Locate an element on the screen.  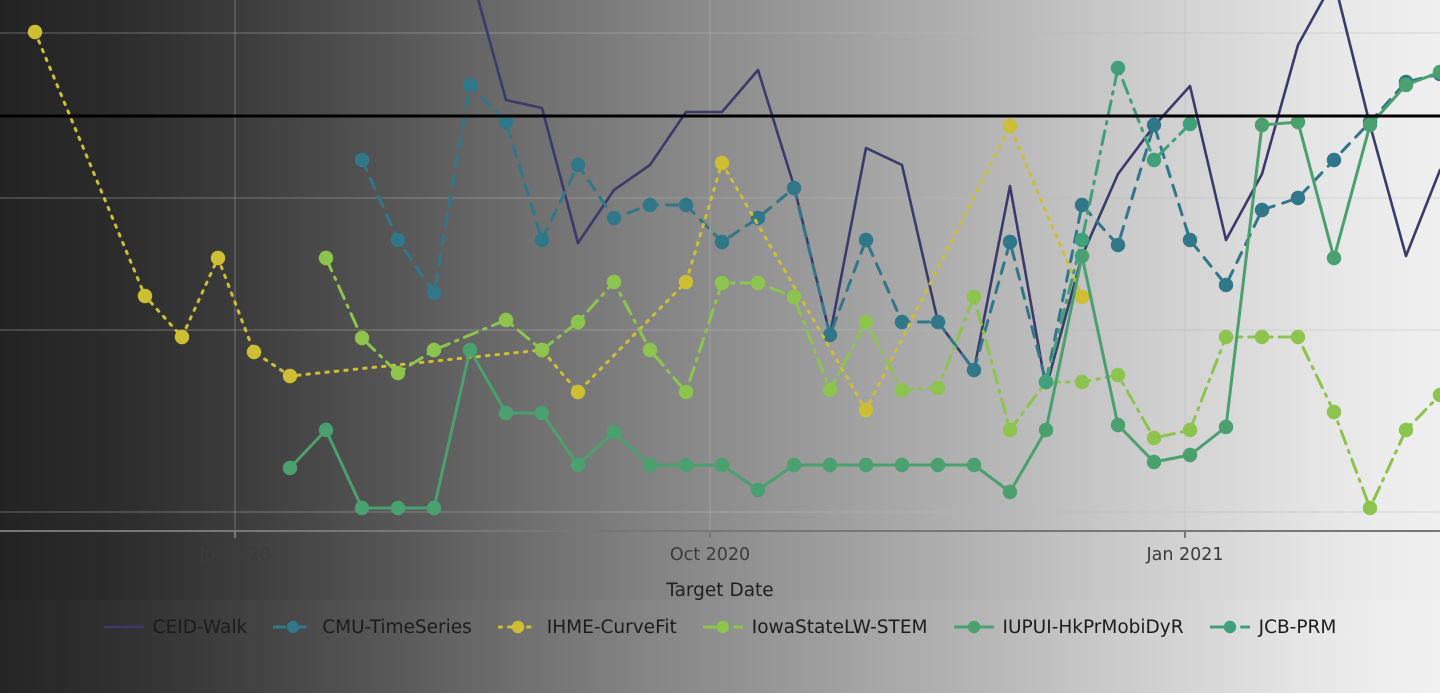
legend-item-iowastatelw-stem: IowaStateLW-STEM is located at coordinates (815, 627).